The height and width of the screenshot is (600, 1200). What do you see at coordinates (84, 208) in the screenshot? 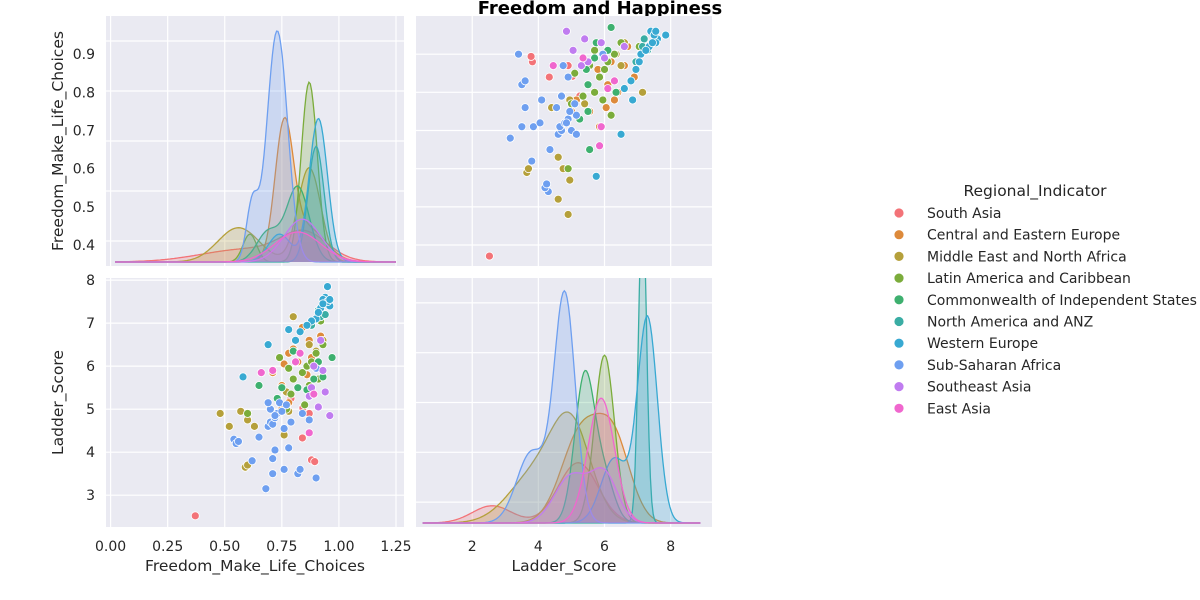
I see `y-tick-label: 0.5` at bounding box center [84, 208].